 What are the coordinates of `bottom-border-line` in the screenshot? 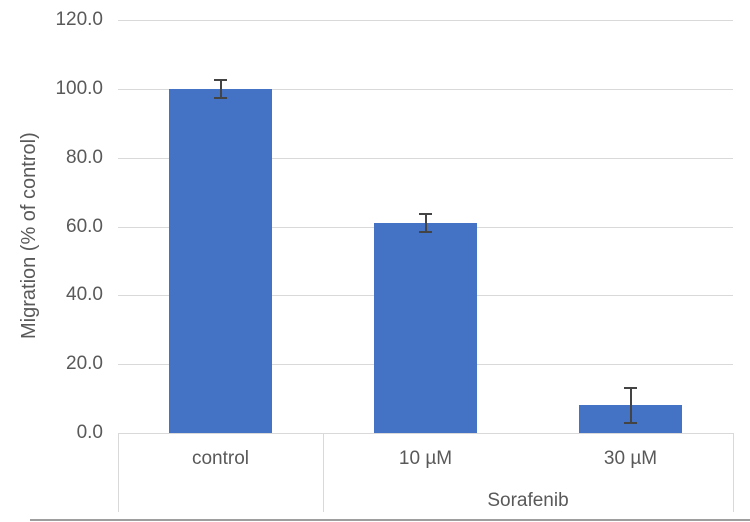 It's located at (390, 520).